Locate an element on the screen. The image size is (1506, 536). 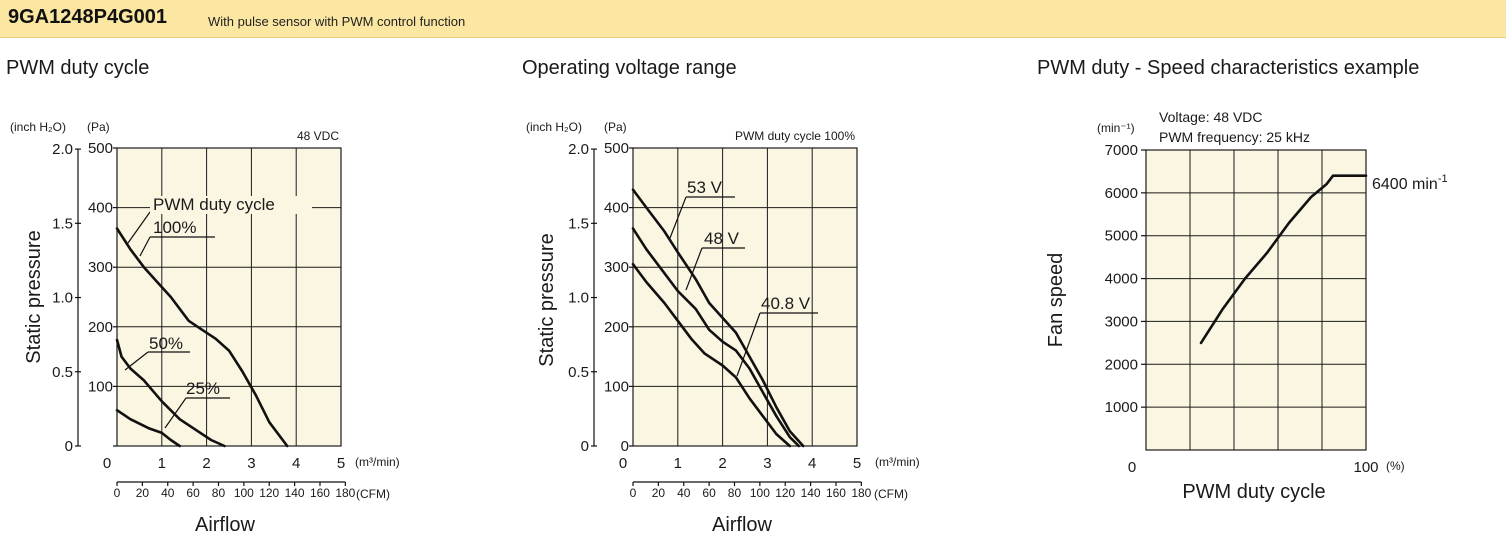
y2-tick-label: 1.0 is located at coordinates (62, 298).